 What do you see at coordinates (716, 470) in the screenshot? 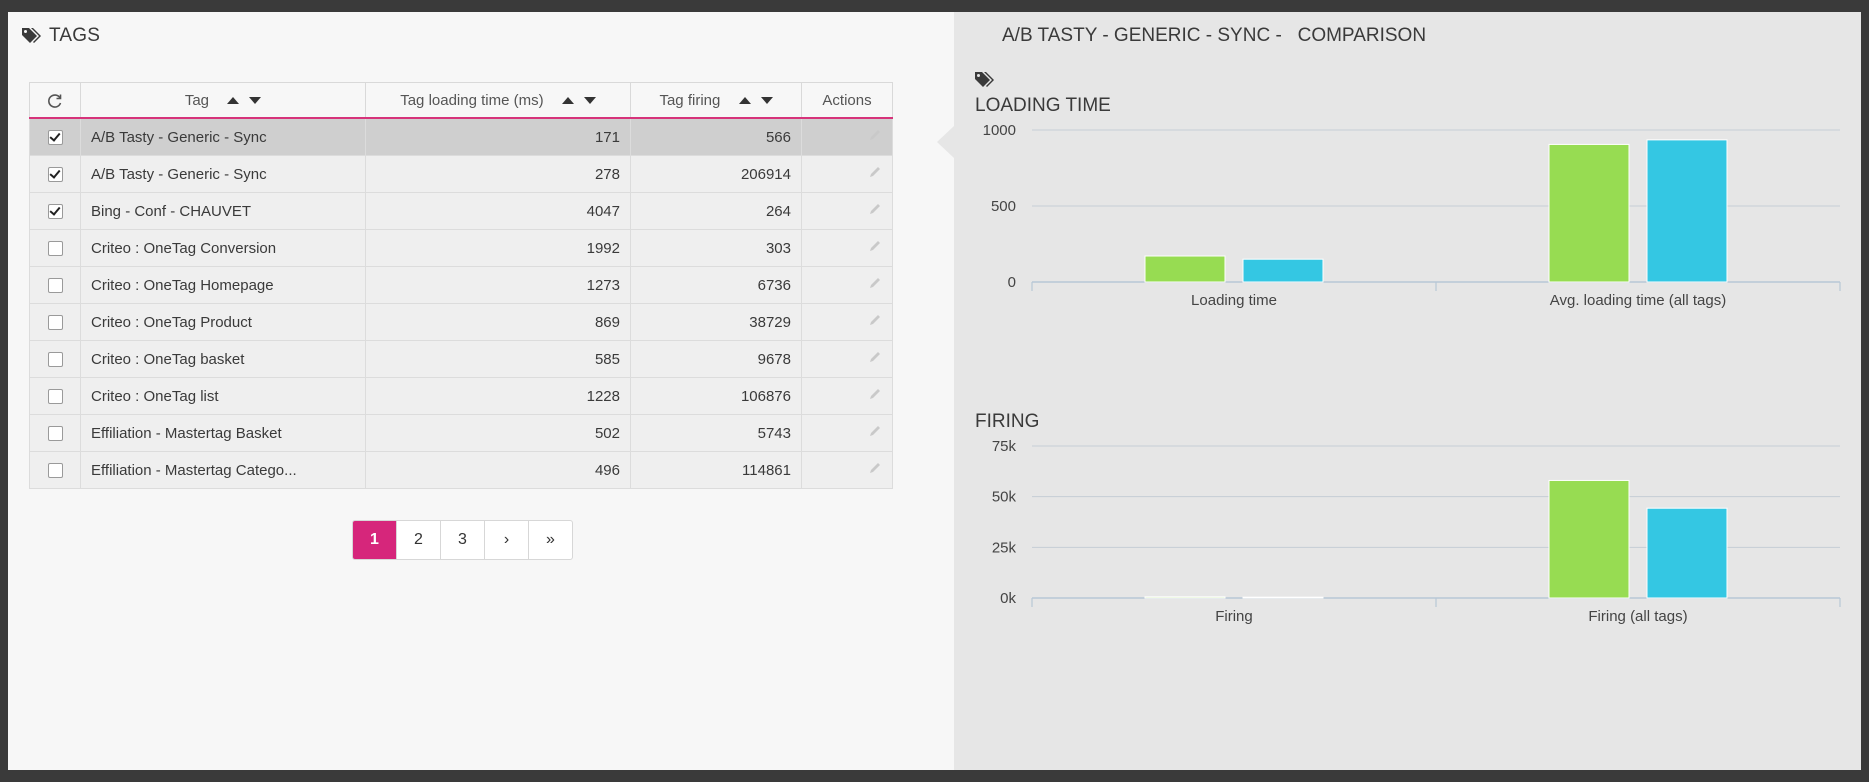
I see `firing-cell: 114861` at bounding box center [716, 470].